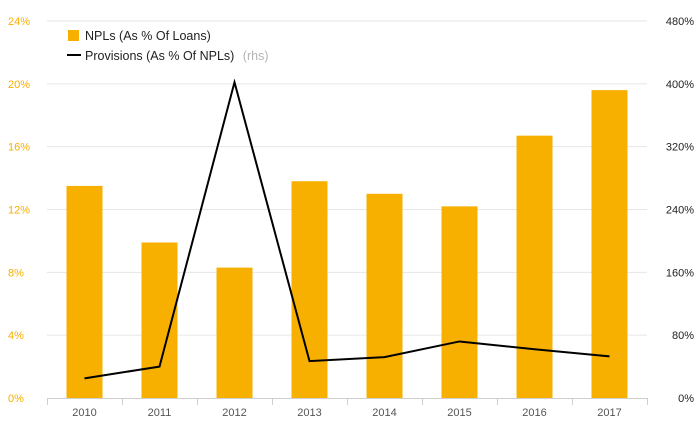 The image size is (700, 433). Describe the element at coordinates (159, 56) in the screenshot. I see `legend-label-provisions: Provisions (As % Of NPLs)` at that location.